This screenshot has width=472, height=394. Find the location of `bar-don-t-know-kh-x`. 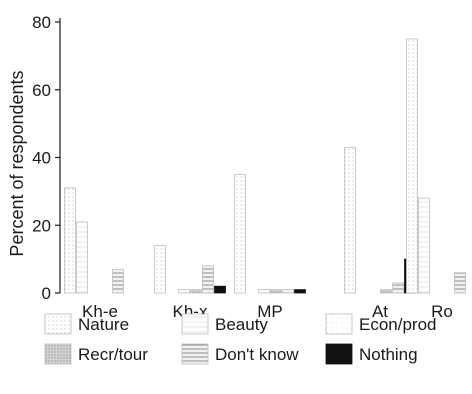

bar-don-t-know-kh-x is located at coordinates (208, 279).